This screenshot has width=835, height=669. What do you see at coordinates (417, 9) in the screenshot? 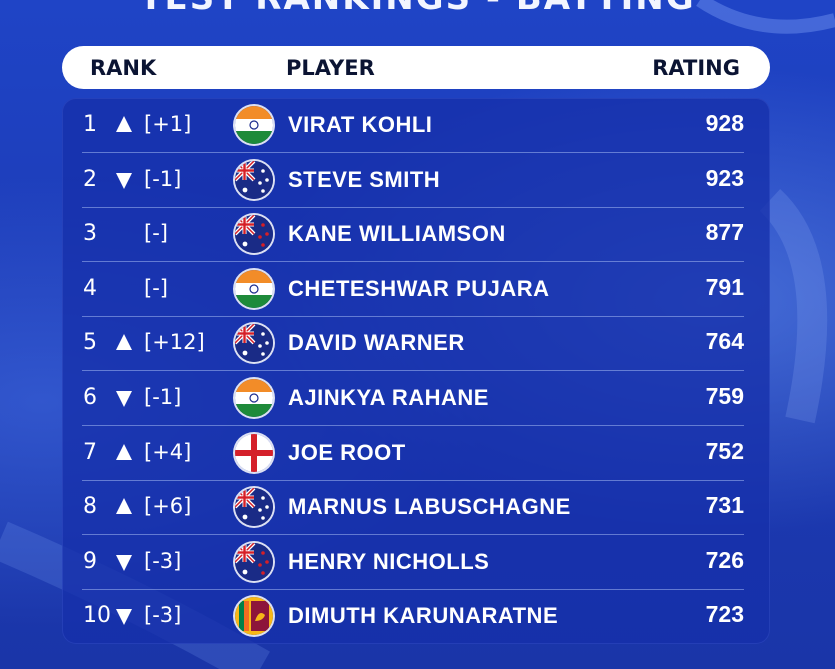
I see `page-title: TEST RANKINGS - BATTING` at bounding box center [417, 9].